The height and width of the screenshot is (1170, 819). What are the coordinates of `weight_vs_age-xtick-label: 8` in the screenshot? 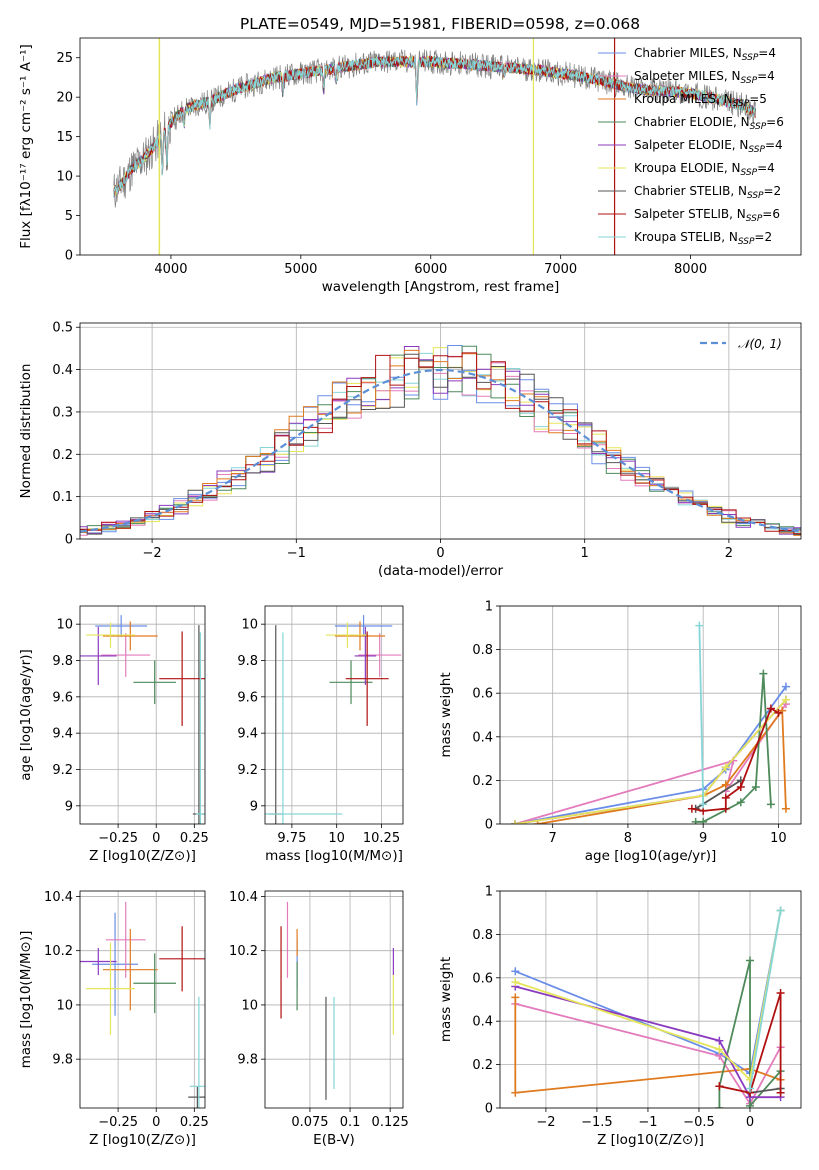 It's located at (628, 838).